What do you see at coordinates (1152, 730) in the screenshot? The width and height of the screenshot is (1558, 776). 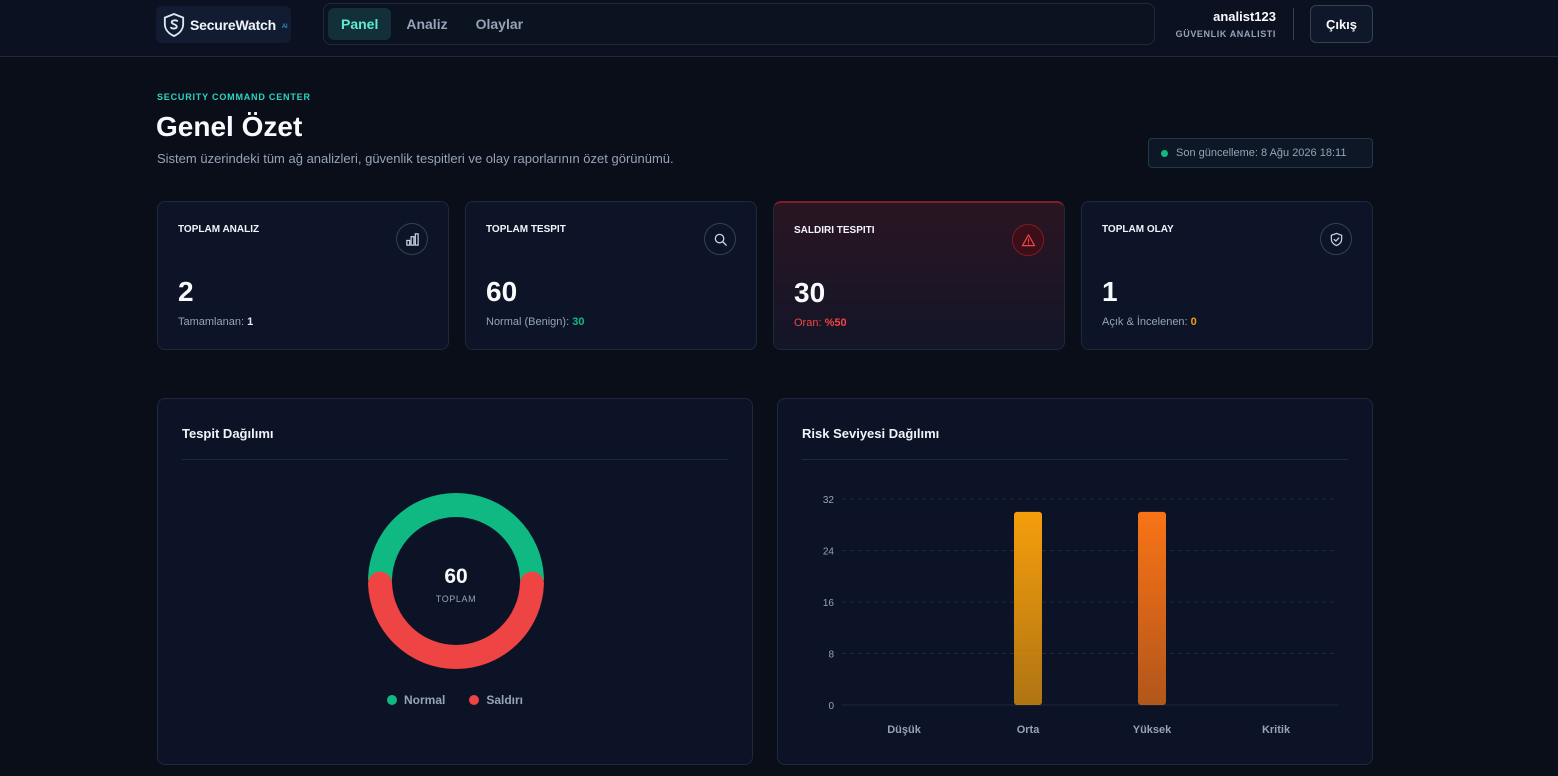 I see `x-tick-label: Yüksek` at bounding box center [1152, 730].